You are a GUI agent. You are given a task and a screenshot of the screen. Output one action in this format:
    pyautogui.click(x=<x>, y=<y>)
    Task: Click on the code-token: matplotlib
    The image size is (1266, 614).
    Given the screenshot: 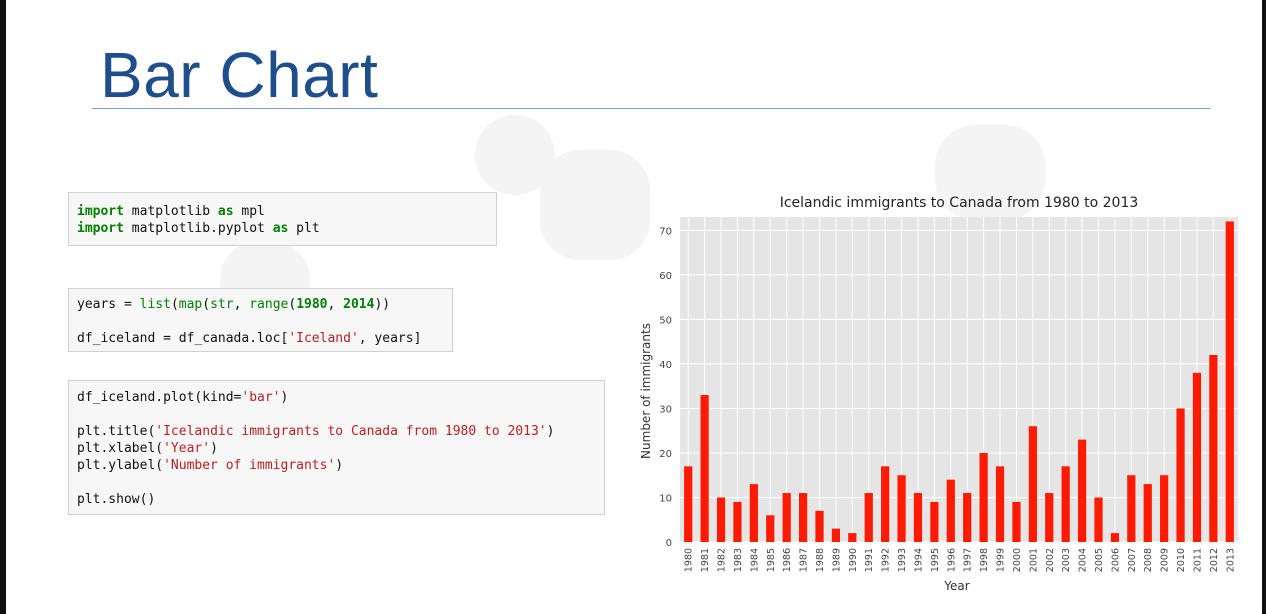 What is the action you would take?
    pyautogui.click(x=170, y=211)
    